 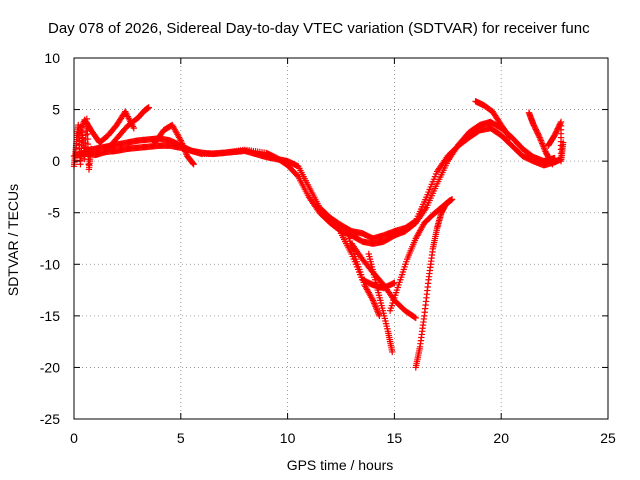 What do you see at coordinates (395, 438) in the screenshot?
I see `x-tick-label: 15` at bounding box center [395, 438].